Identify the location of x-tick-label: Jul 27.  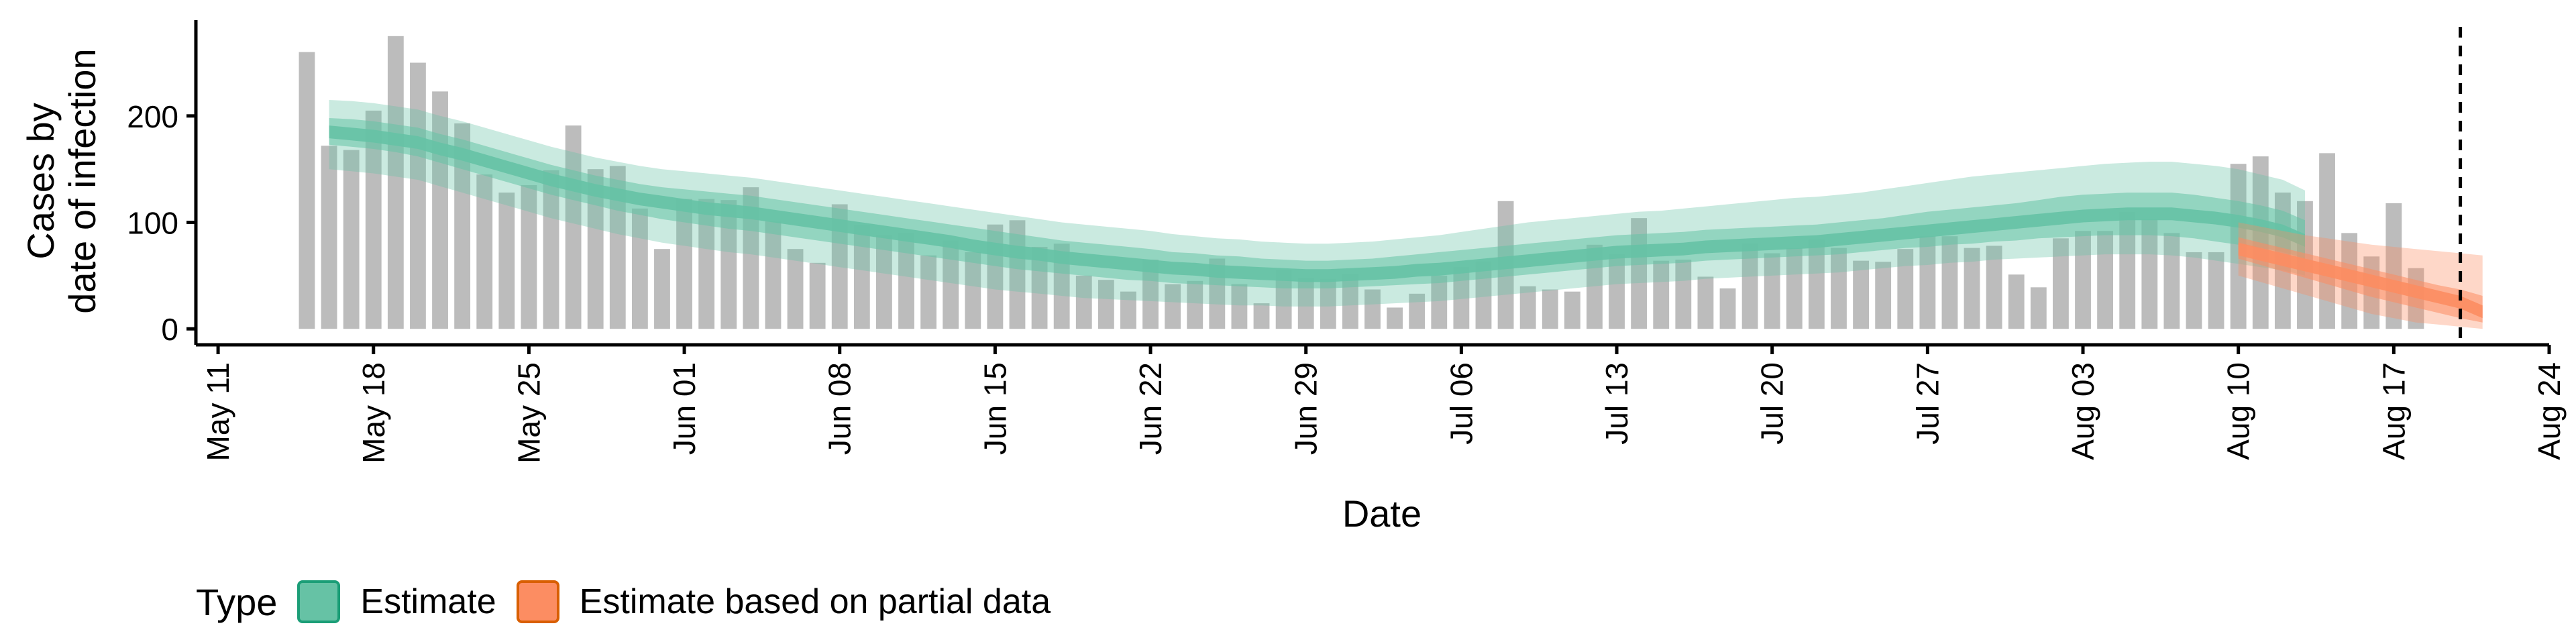
(1927, 403).